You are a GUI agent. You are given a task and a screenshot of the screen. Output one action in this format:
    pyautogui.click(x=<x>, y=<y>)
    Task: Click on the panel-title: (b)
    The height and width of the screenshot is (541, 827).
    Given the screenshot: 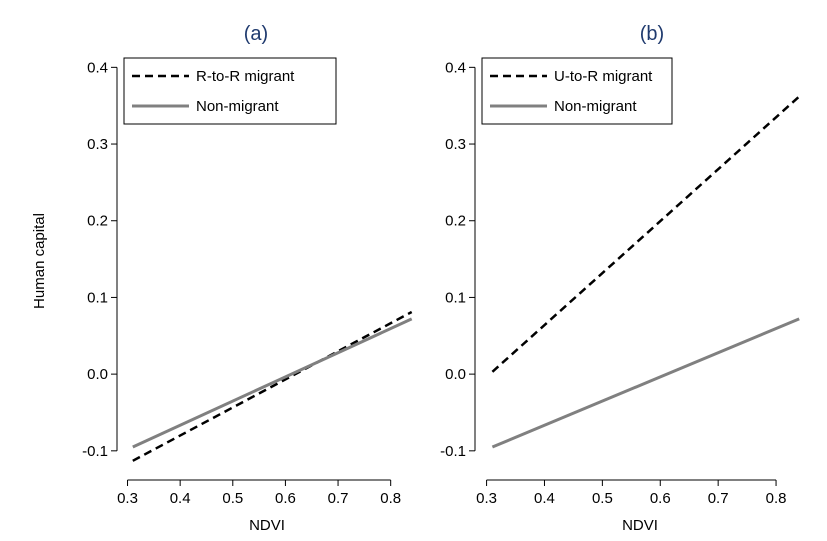 What is the action you would take?
    pyautogui.click(x=652, y=34)
    